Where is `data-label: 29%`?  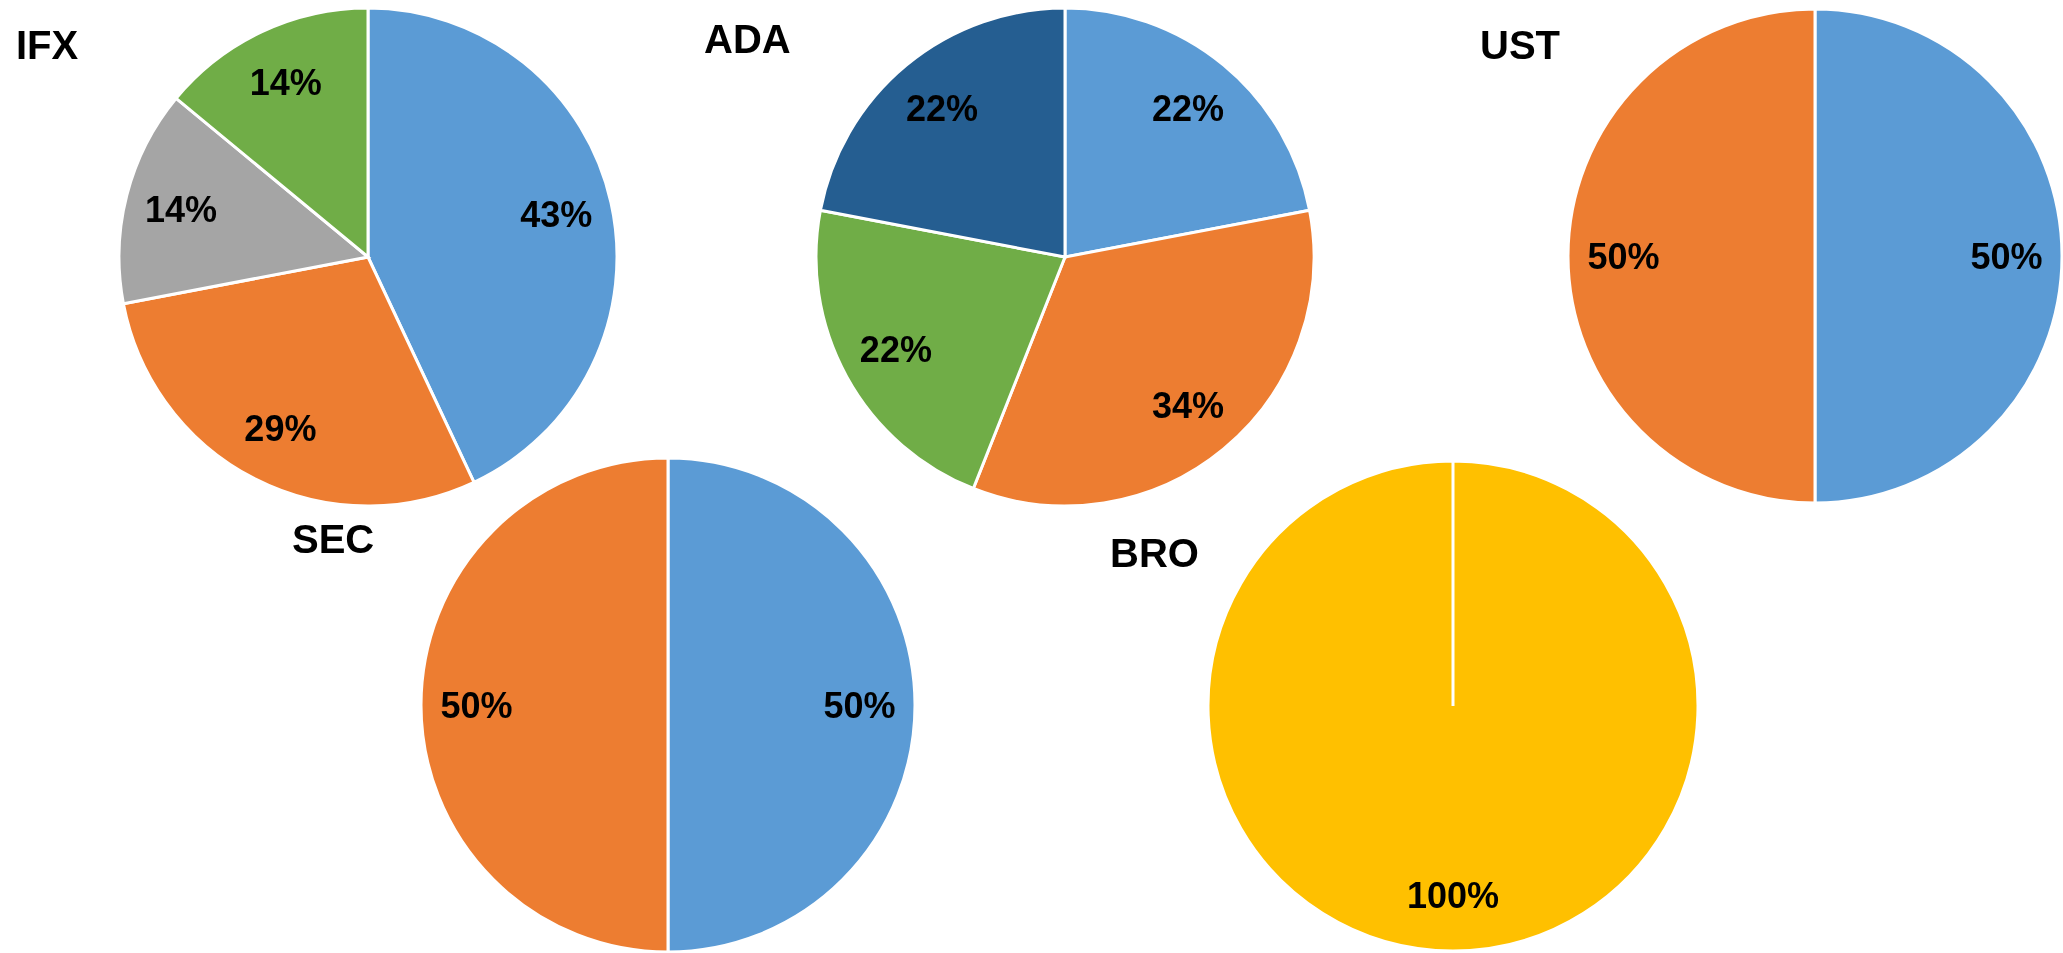
data-label: 29% is located at coordinates (280, 429).